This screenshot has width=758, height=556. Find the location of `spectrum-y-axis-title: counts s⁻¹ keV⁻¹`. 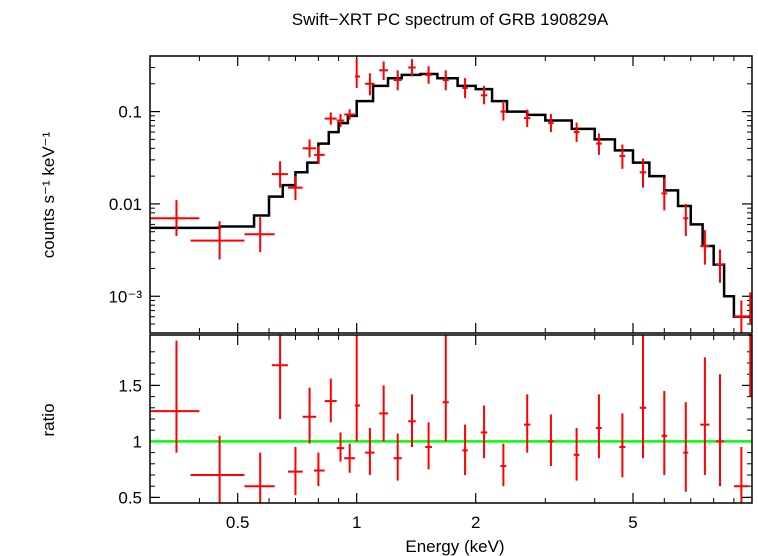

spectrum-y-axis-title: counts s⁻¹ keV⁻¹ is located at coordinates (48, 194).